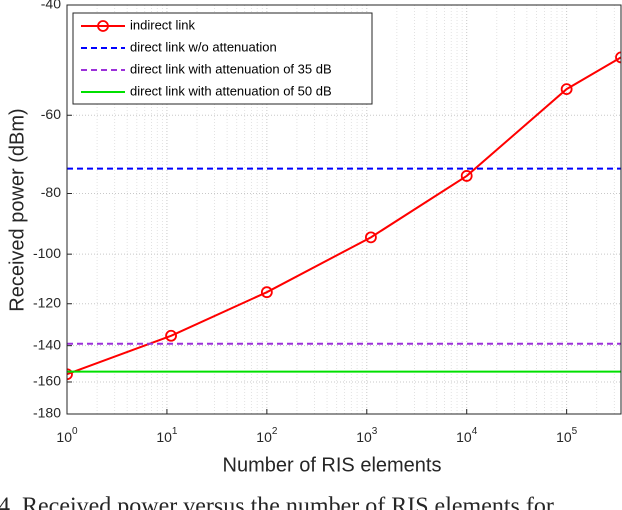 The height and width of the screenshot is (510, 622). Describe the element at coordinates (47, 253) in the screenshot. I see `y-tick-label: -100` at that location.